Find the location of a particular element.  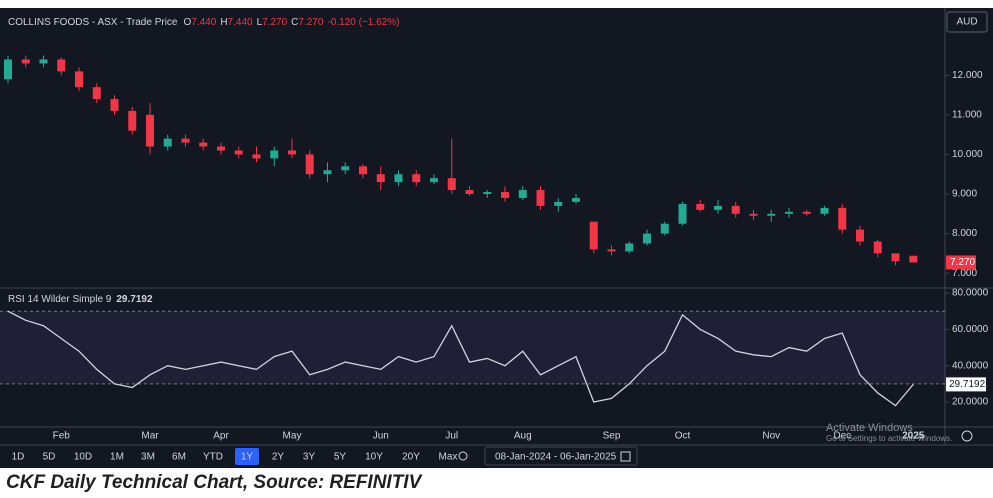

range-button: 20Y is located at coordinates (411, 457).